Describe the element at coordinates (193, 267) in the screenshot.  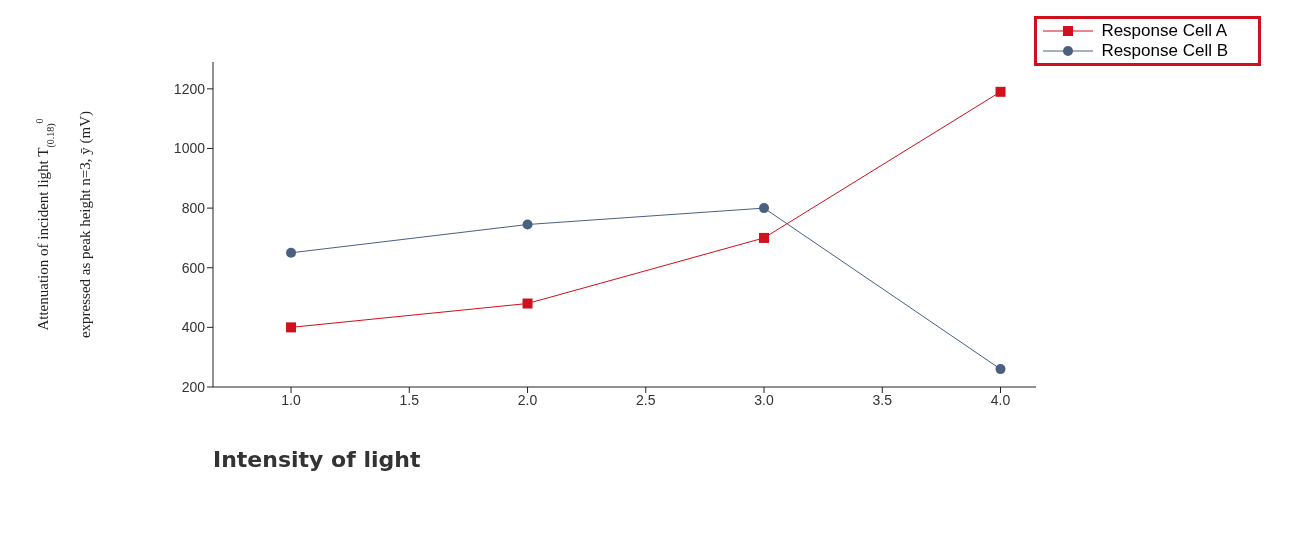
I see `y-tick-label: 600` at that location.